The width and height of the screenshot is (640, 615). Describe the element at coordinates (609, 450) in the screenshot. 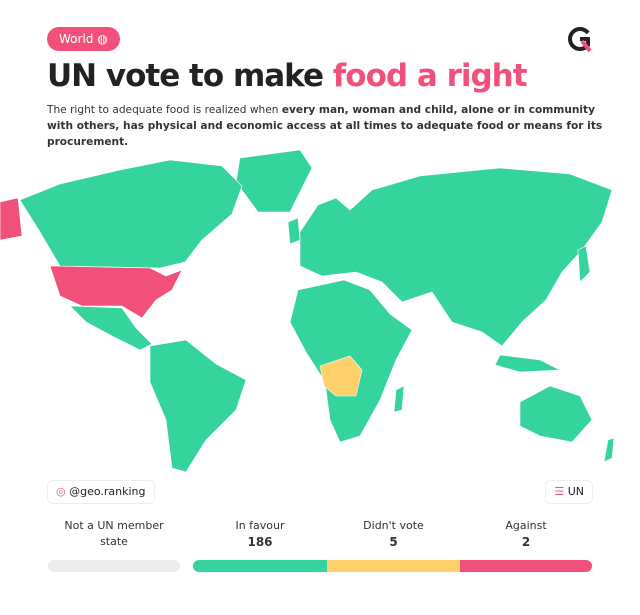

I see `new-zealand` at that location.